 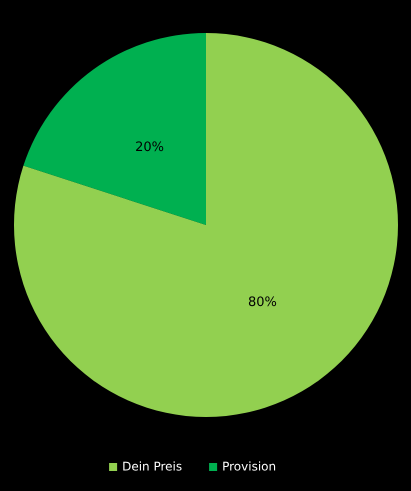 I want to click on legend-label: Dein Preis, so click(x=152, y=466).